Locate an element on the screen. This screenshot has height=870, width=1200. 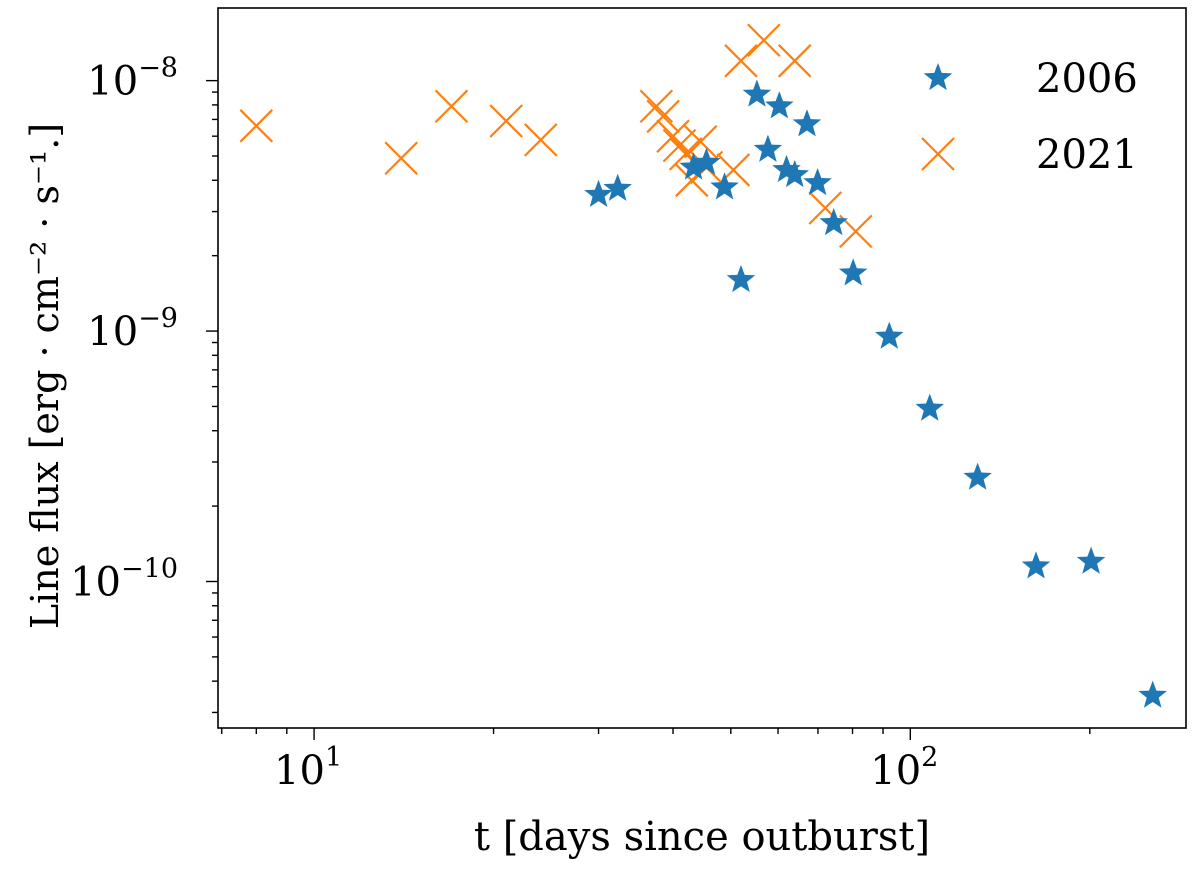
legend-label: 2006 is located at coordinates (1087, 79).